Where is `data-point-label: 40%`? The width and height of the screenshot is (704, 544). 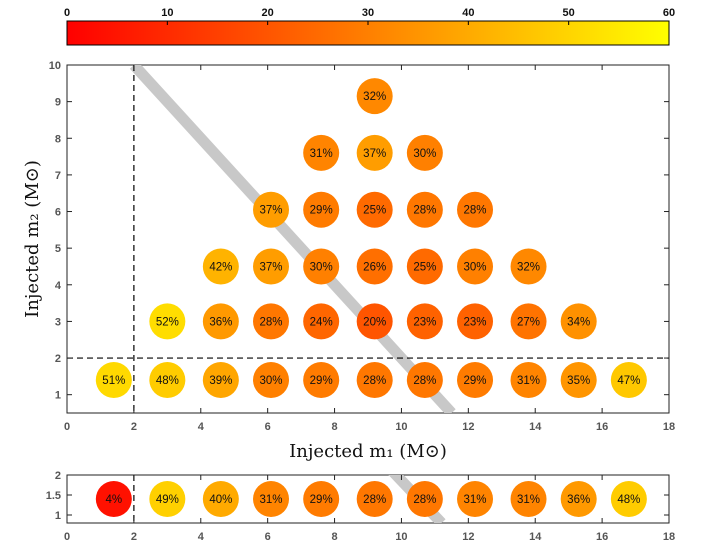 data-point-label: 40% is located at coordinates (220, 500).